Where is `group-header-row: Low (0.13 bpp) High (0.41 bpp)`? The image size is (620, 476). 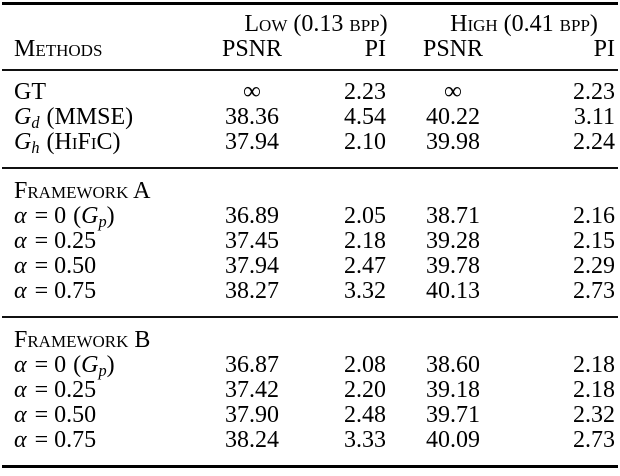
group-header-row: Low (0.13 bpp) High (0.41 bpp) is located at coordinates (310, 21).